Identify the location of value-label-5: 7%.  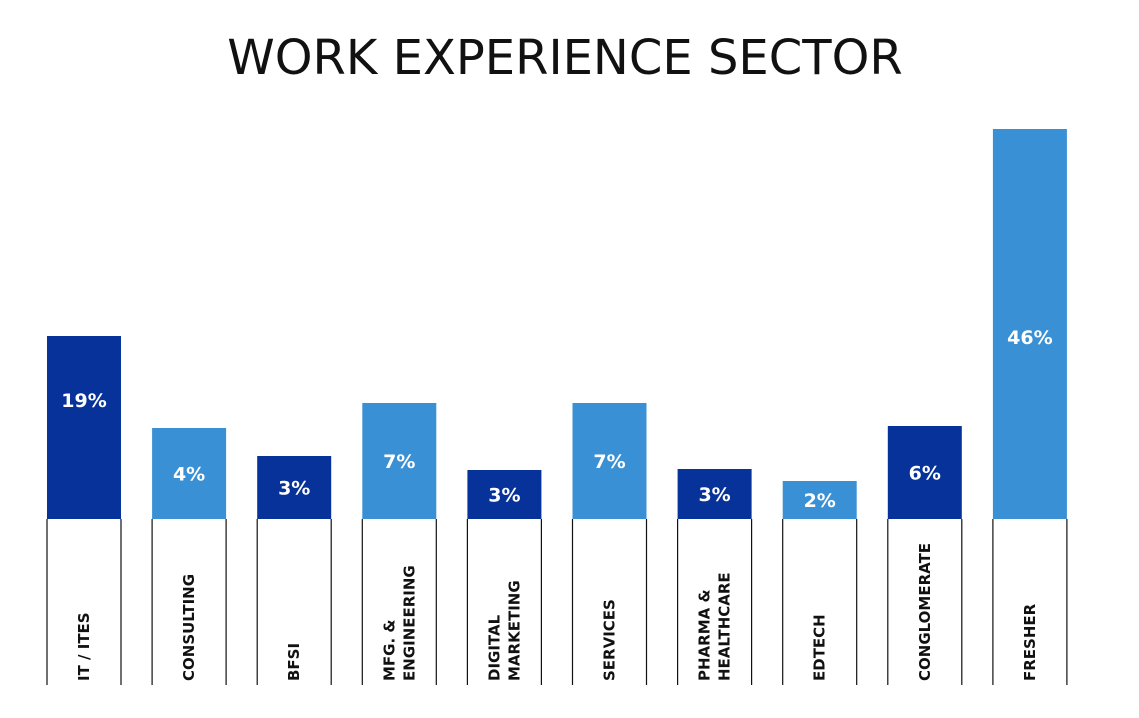
(609, 462).